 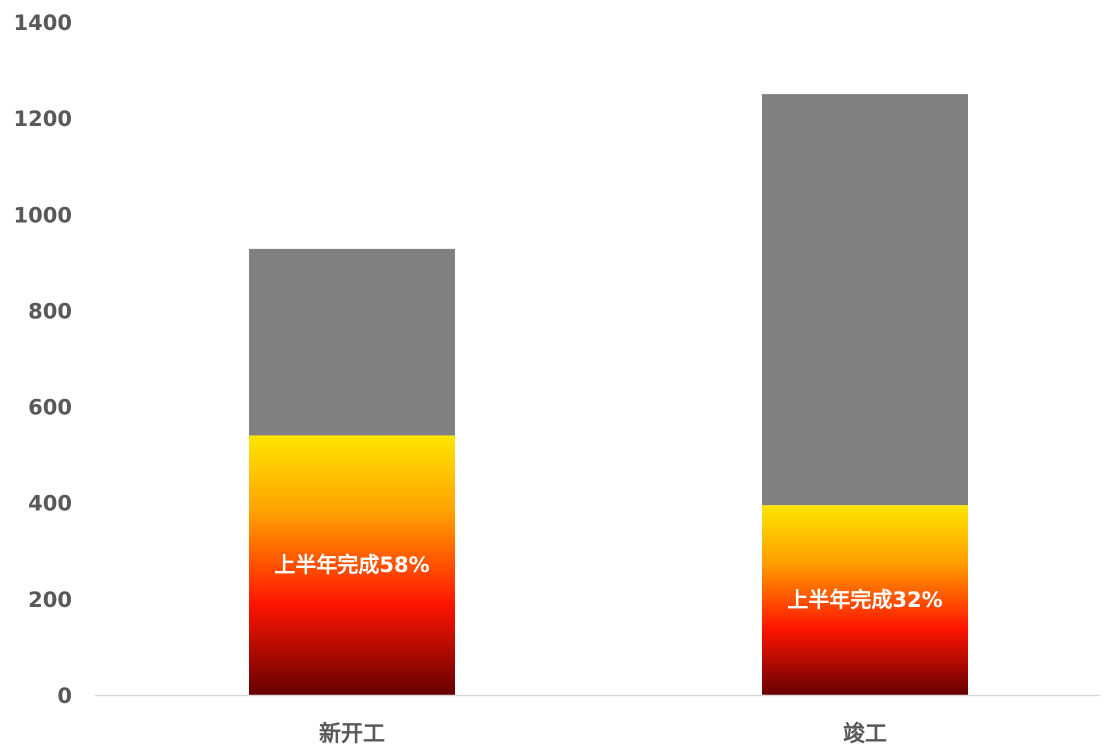 I want to click on y-tick-label: 200, so click(x=50, y=600).